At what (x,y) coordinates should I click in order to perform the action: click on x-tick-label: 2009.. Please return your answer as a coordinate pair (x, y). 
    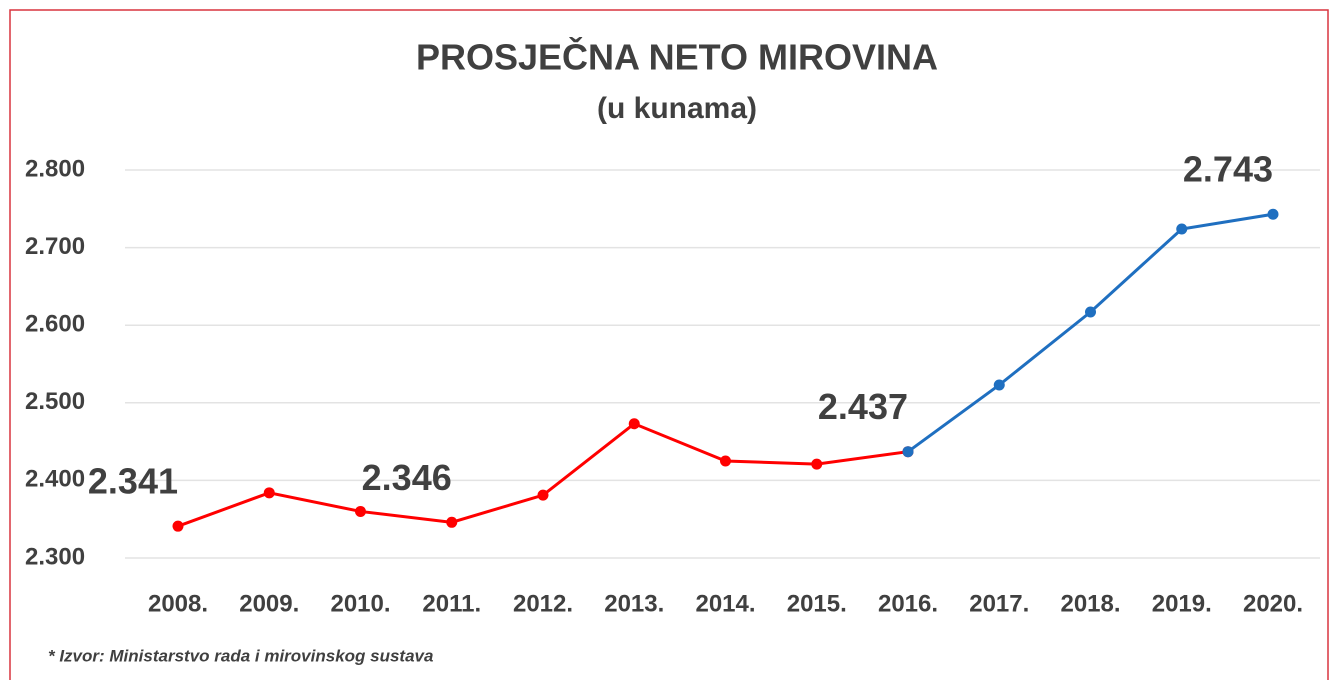
    Looking at the image, I should click on (269, 603).